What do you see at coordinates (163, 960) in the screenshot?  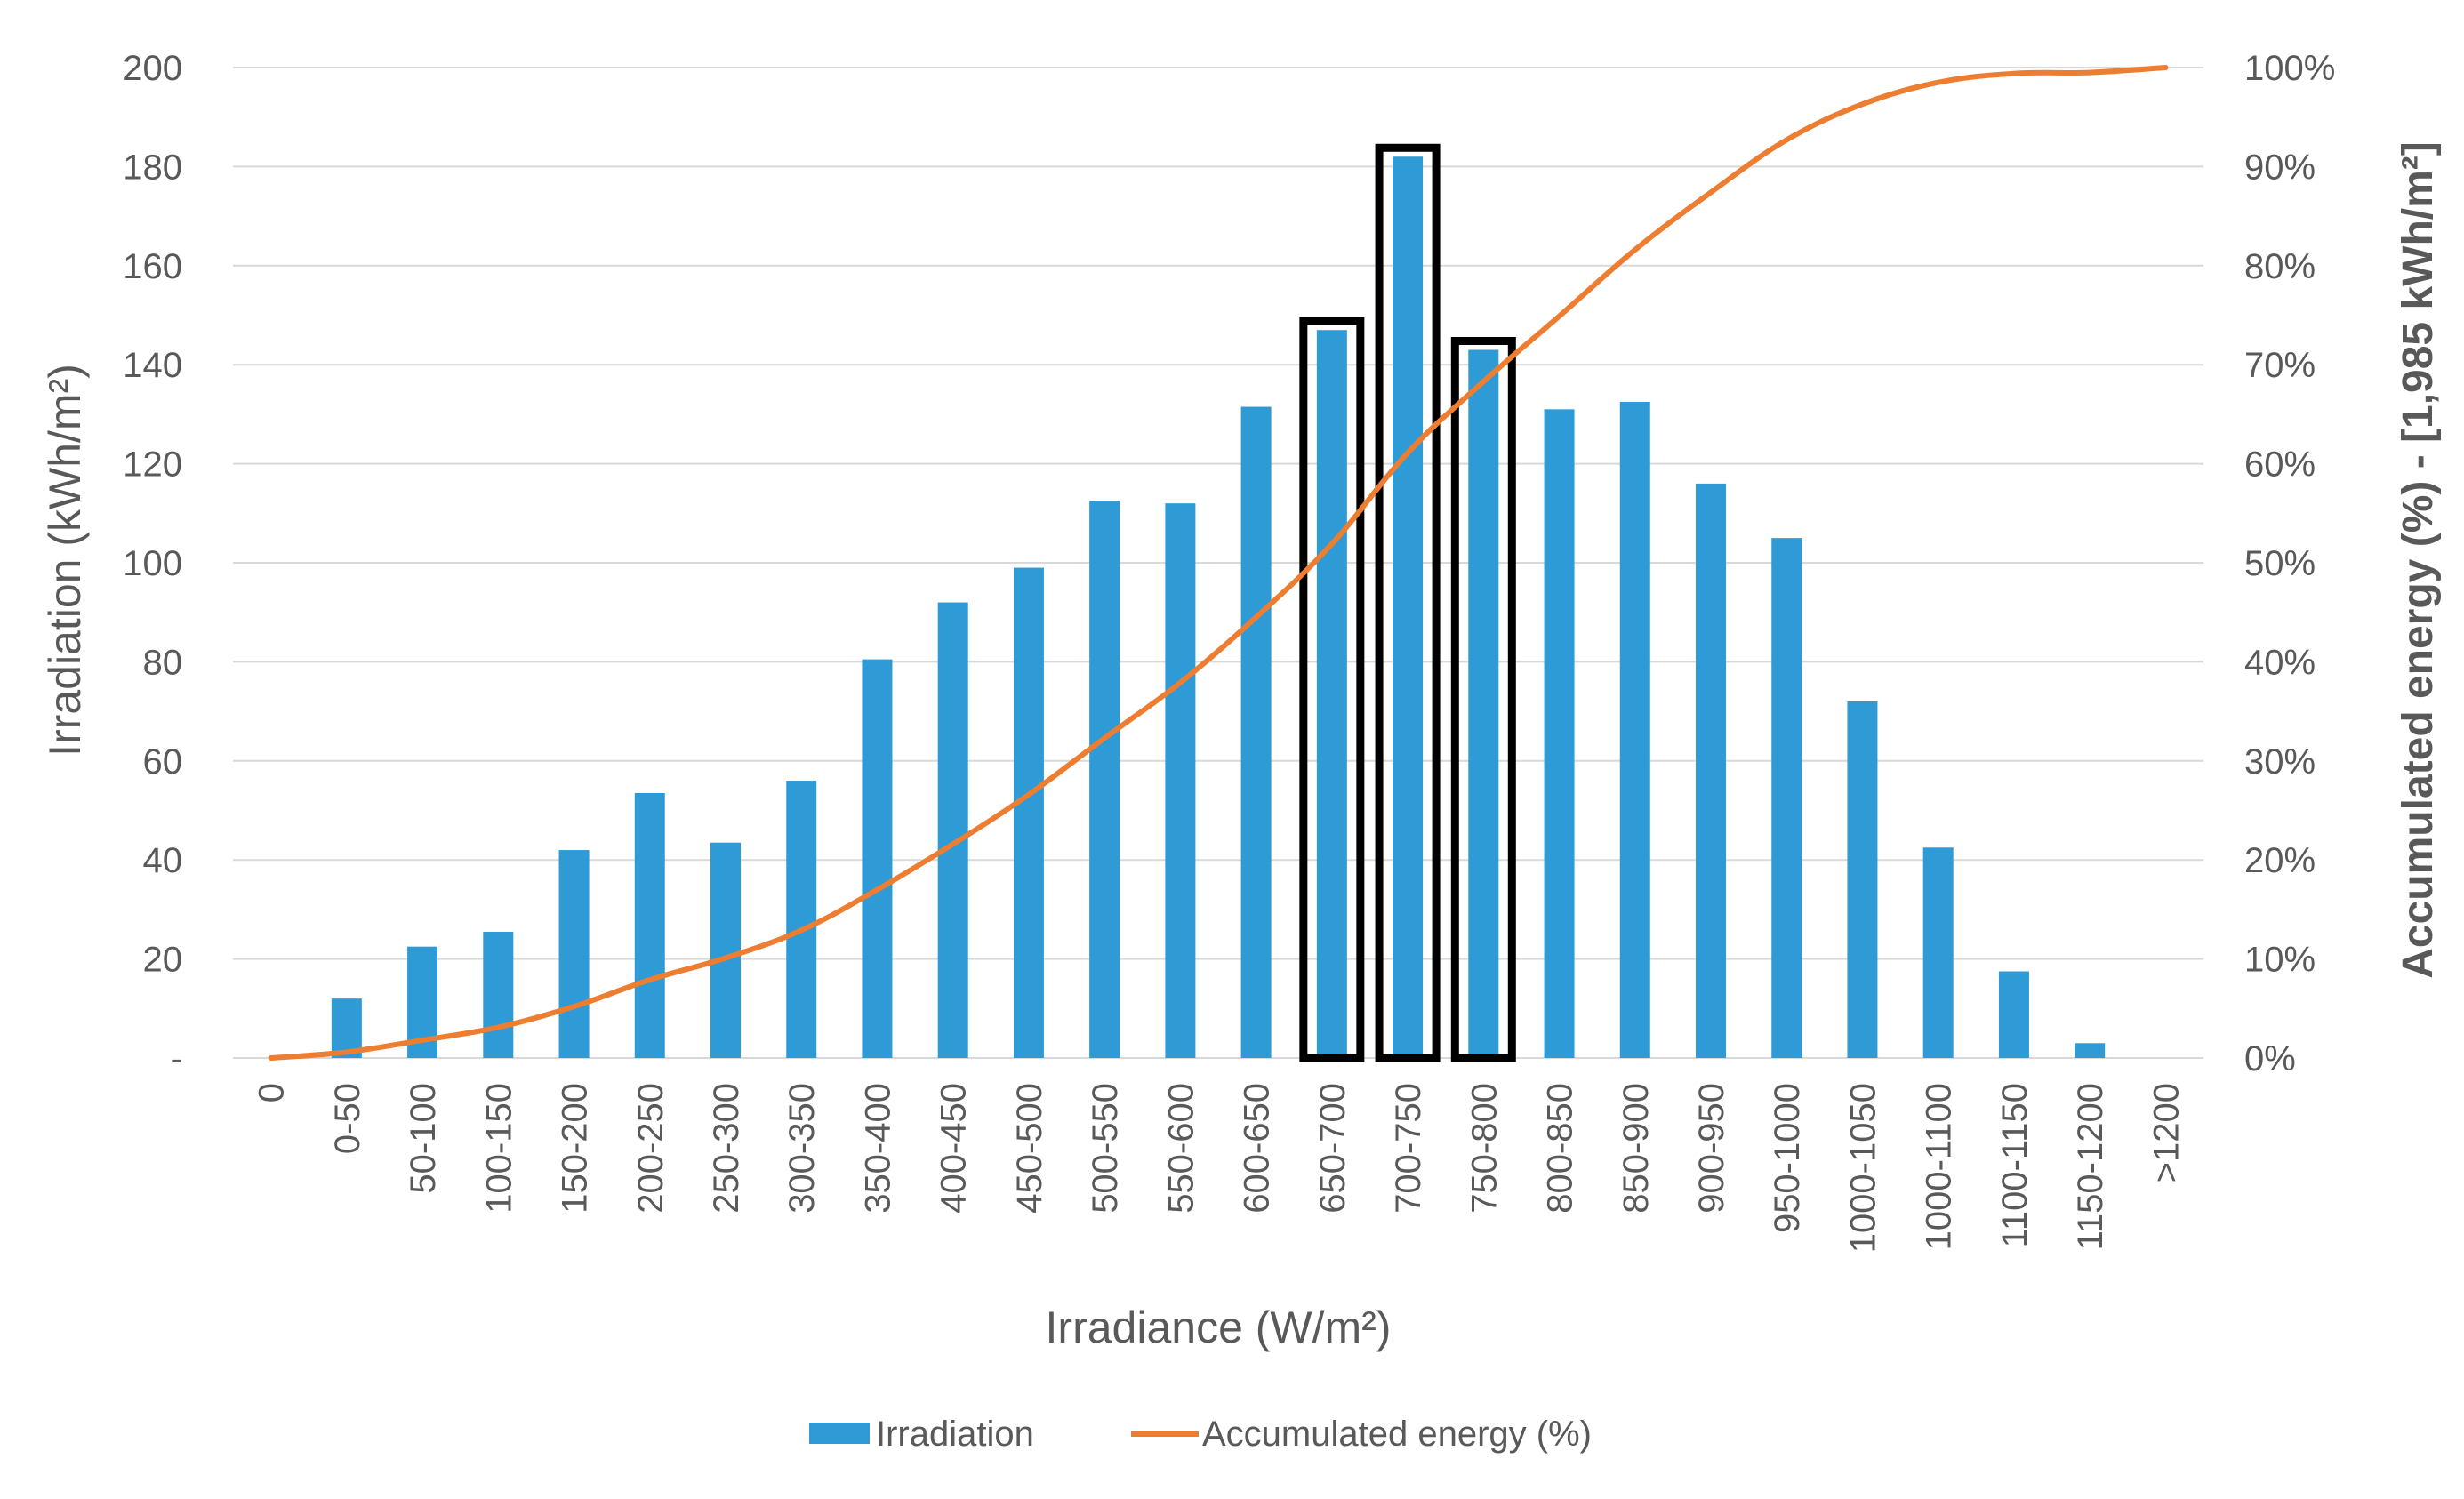 I see `y-tick-label: 20` at bounding box center [163, 960].